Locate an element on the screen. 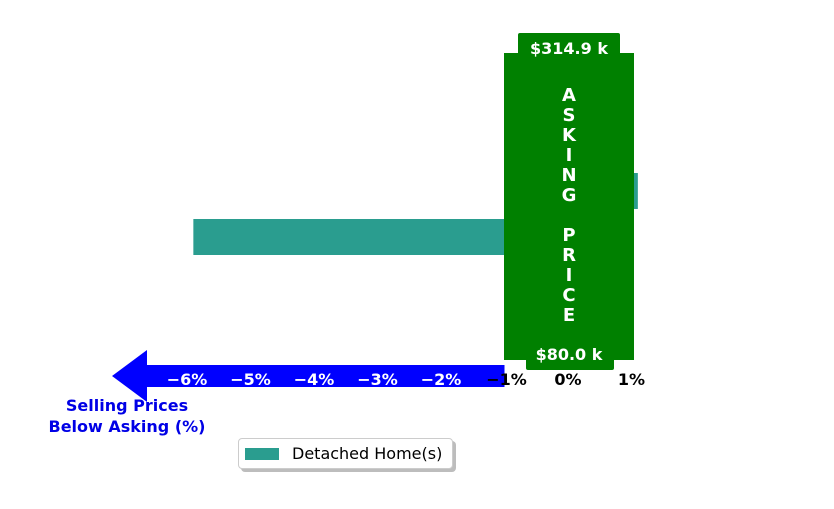 This screenshot has height=509, width=834. x-tick-label: 1% is located at coordinates (631, 379).